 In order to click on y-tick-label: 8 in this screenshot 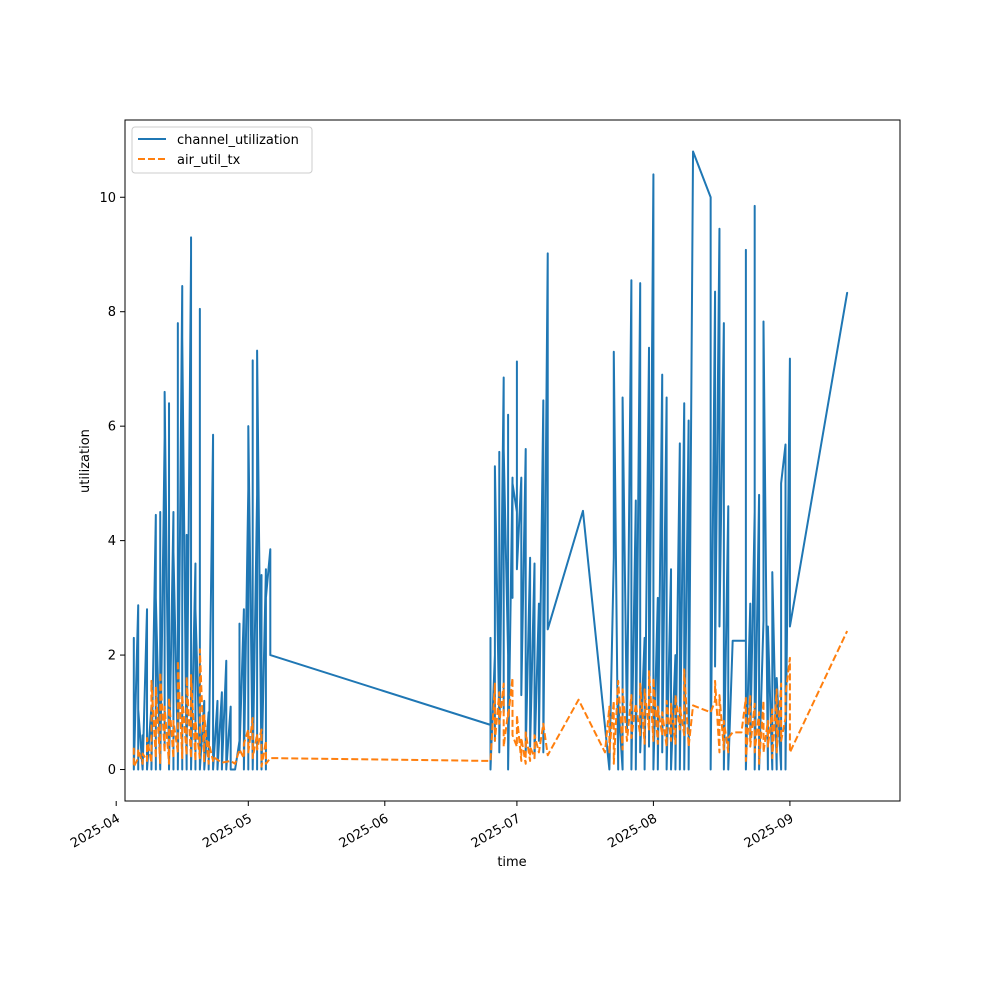, I will do `click(112, 312)`.